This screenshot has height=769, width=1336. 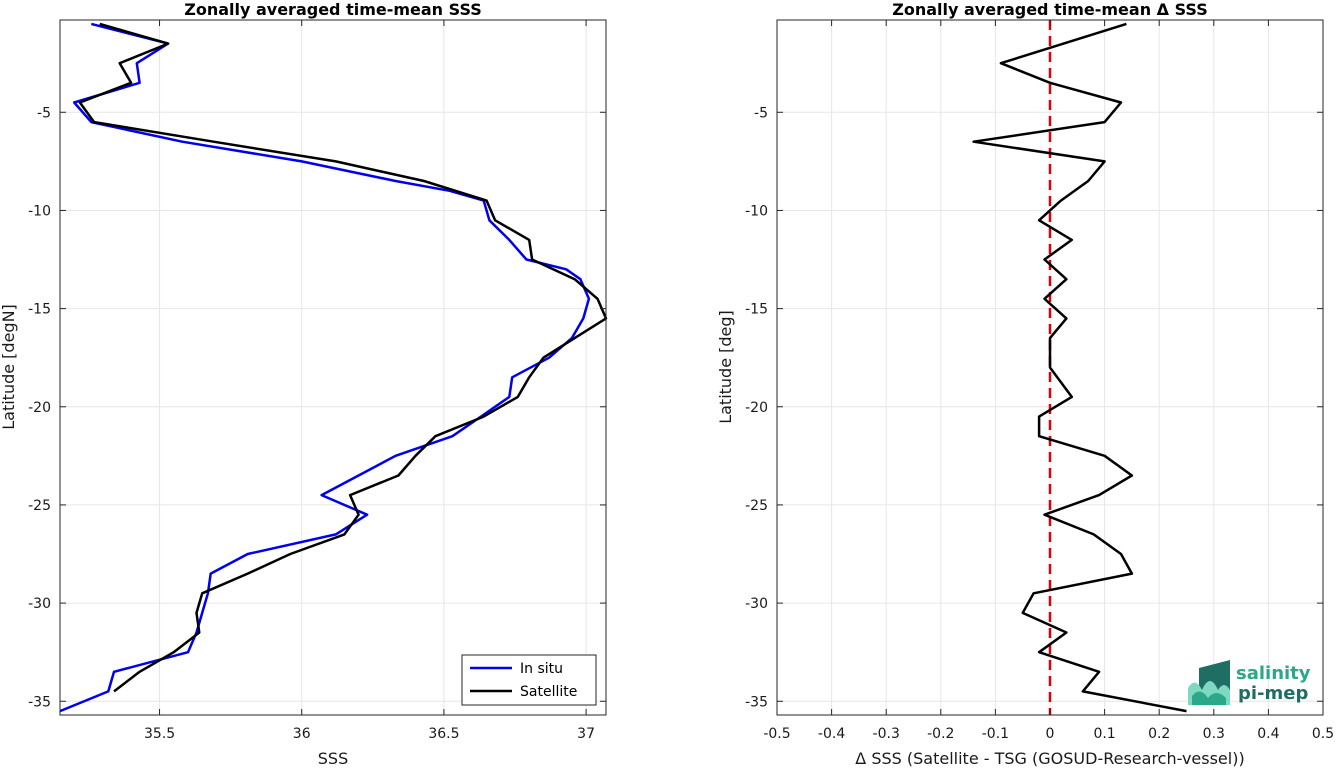 I want to click on right-x-tick-label: -0.3, so click(x=886, y=734).